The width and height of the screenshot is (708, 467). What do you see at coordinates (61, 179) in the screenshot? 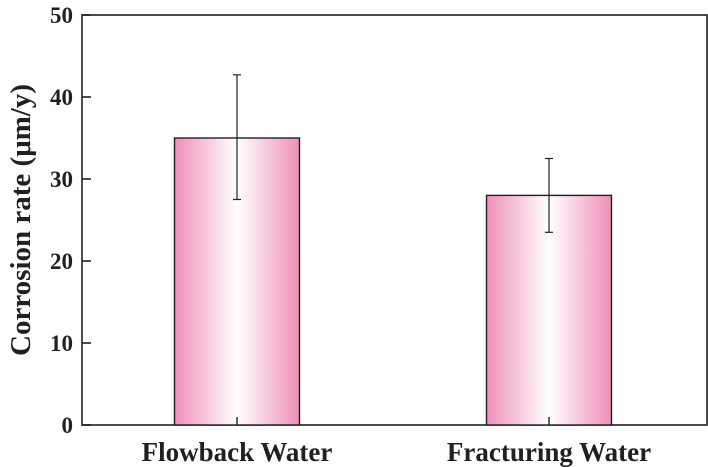
I see `y-tick-label: 30` at bounding box center [61, 179].